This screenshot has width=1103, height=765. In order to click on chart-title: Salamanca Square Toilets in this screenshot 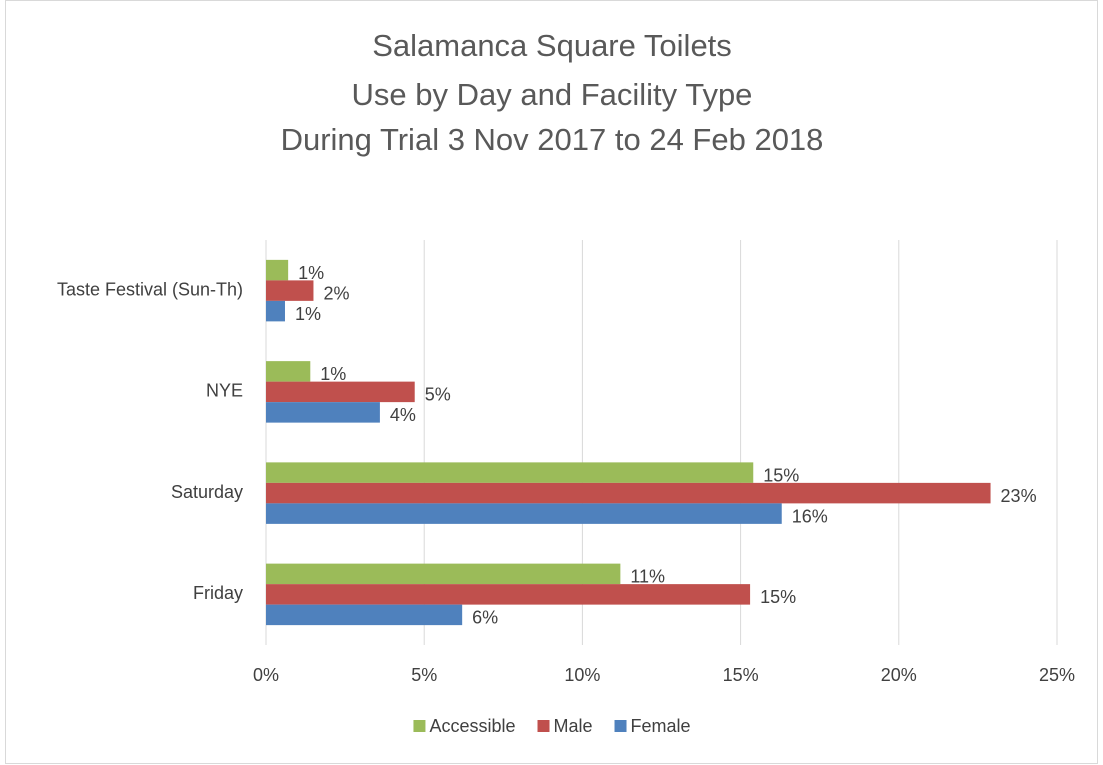, I will do `click(552, 45)`.